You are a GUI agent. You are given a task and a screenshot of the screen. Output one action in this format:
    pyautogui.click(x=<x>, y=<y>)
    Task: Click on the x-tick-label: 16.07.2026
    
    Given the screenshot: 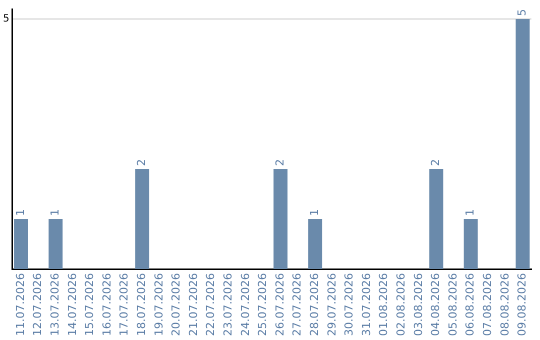 What is the action you would take?
    pyautogui.click(x=107, y=304)
    